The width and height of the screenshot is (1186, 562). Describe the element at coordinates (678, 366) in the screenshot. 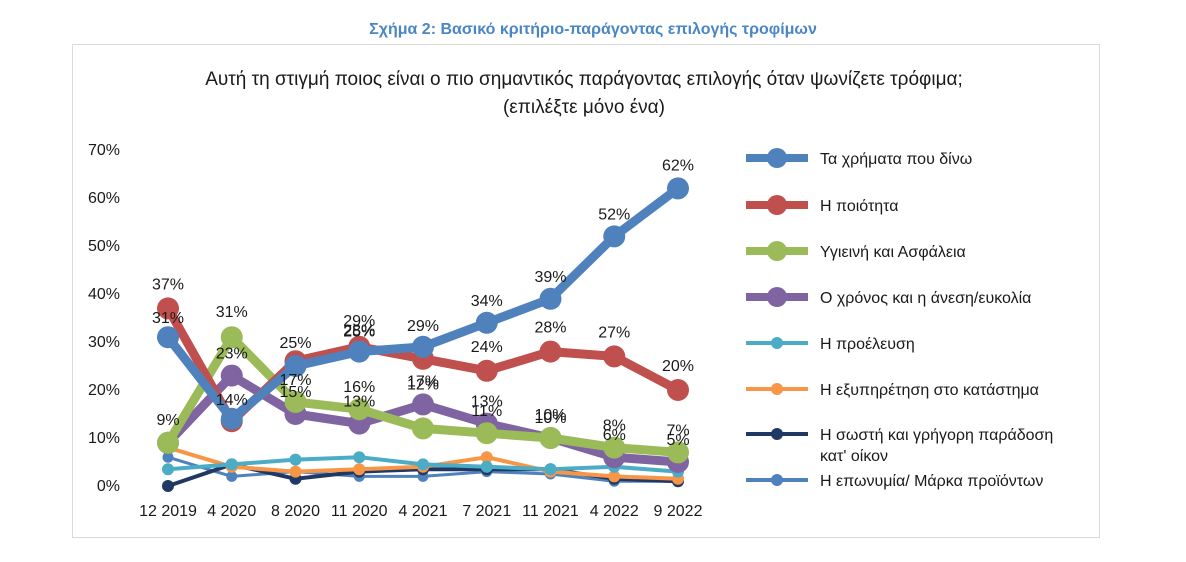

I see `data-label: 20%` at that location.